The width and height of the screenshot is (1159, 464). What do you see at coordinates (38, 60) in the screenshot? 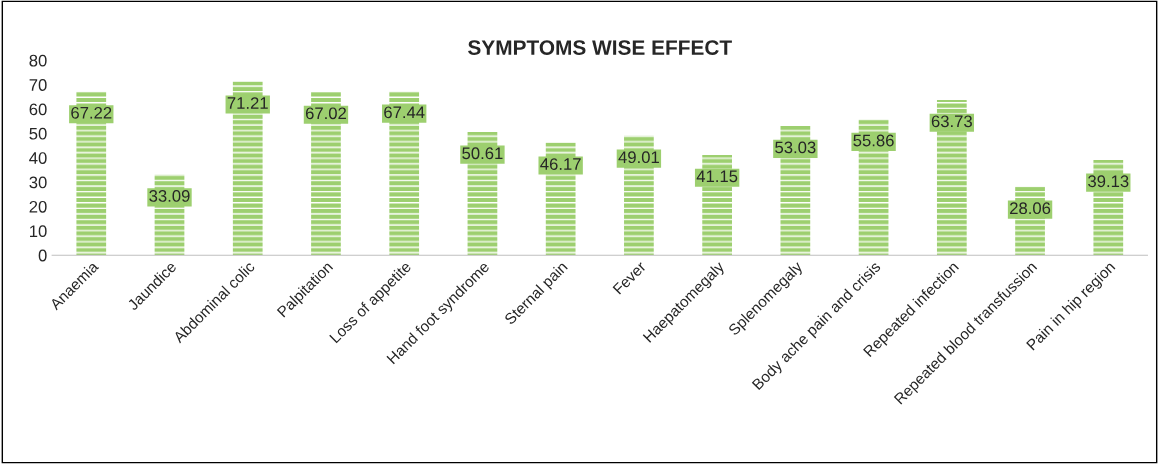
I see `y-tick-label: 80` at bounding box center [38, 60].